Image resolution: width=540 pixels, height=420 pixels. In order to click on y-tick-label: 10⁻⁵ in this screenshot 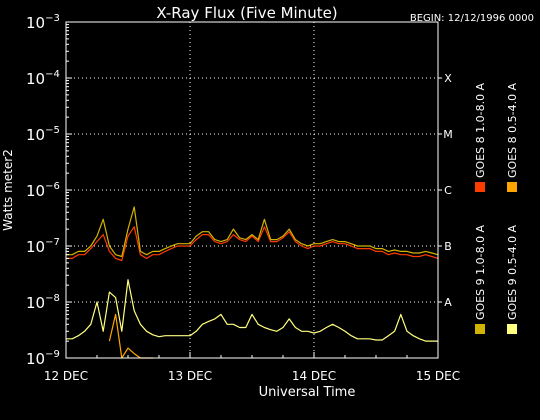, I will do `click(43, 134)`.